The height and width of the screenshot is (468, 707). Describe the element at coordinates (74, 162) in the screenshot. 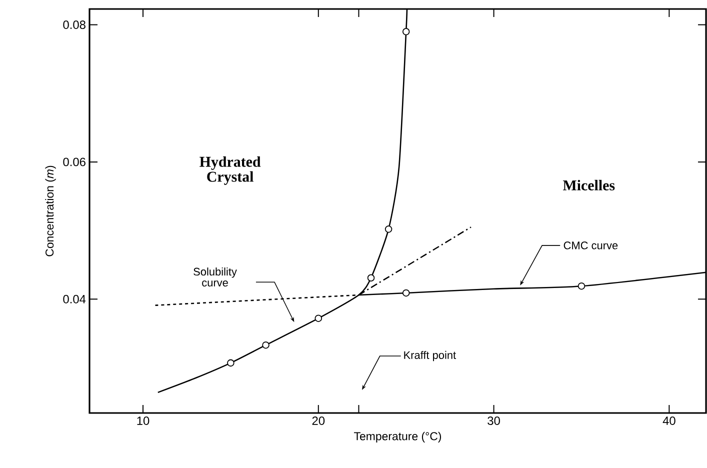

I see `y-tick-label: 0.06` at that location.